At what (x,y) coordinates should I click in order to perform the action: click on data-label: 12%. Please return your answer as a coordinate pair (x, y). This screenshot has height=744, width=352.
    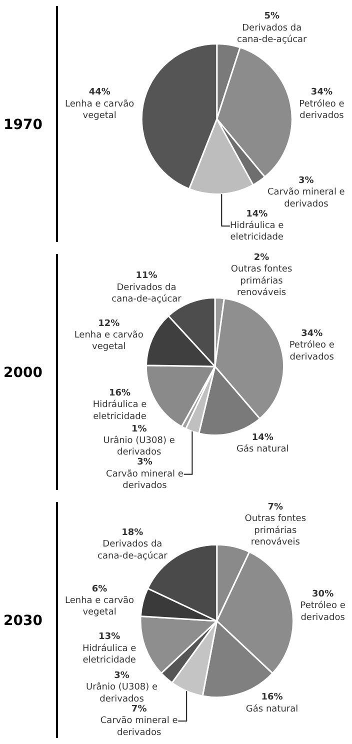
    Looking at the image, I should click on (109, 323).